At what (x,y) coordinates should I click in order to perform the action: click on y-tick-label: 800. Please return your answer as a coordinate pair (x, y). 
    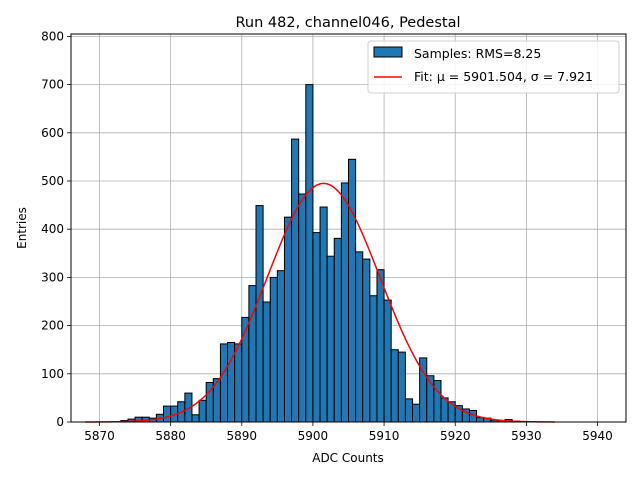
    Looking at the image, I should click on (52, 36).